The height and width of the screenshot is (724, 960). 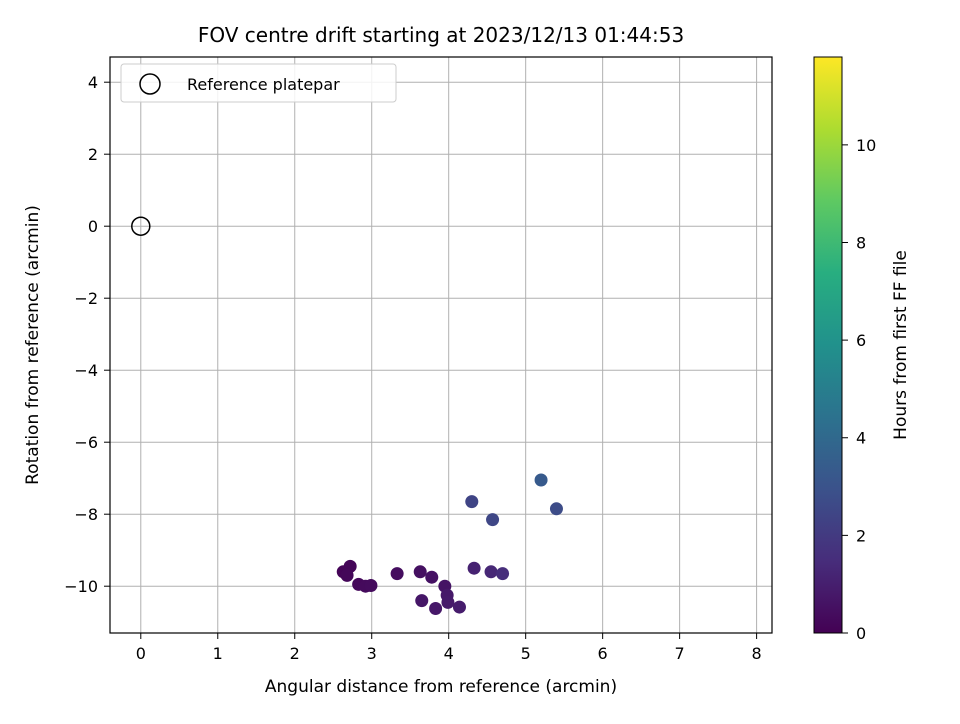 I want to click on colorbar-label: Hours from first FF file, so click(x=901, y=345).